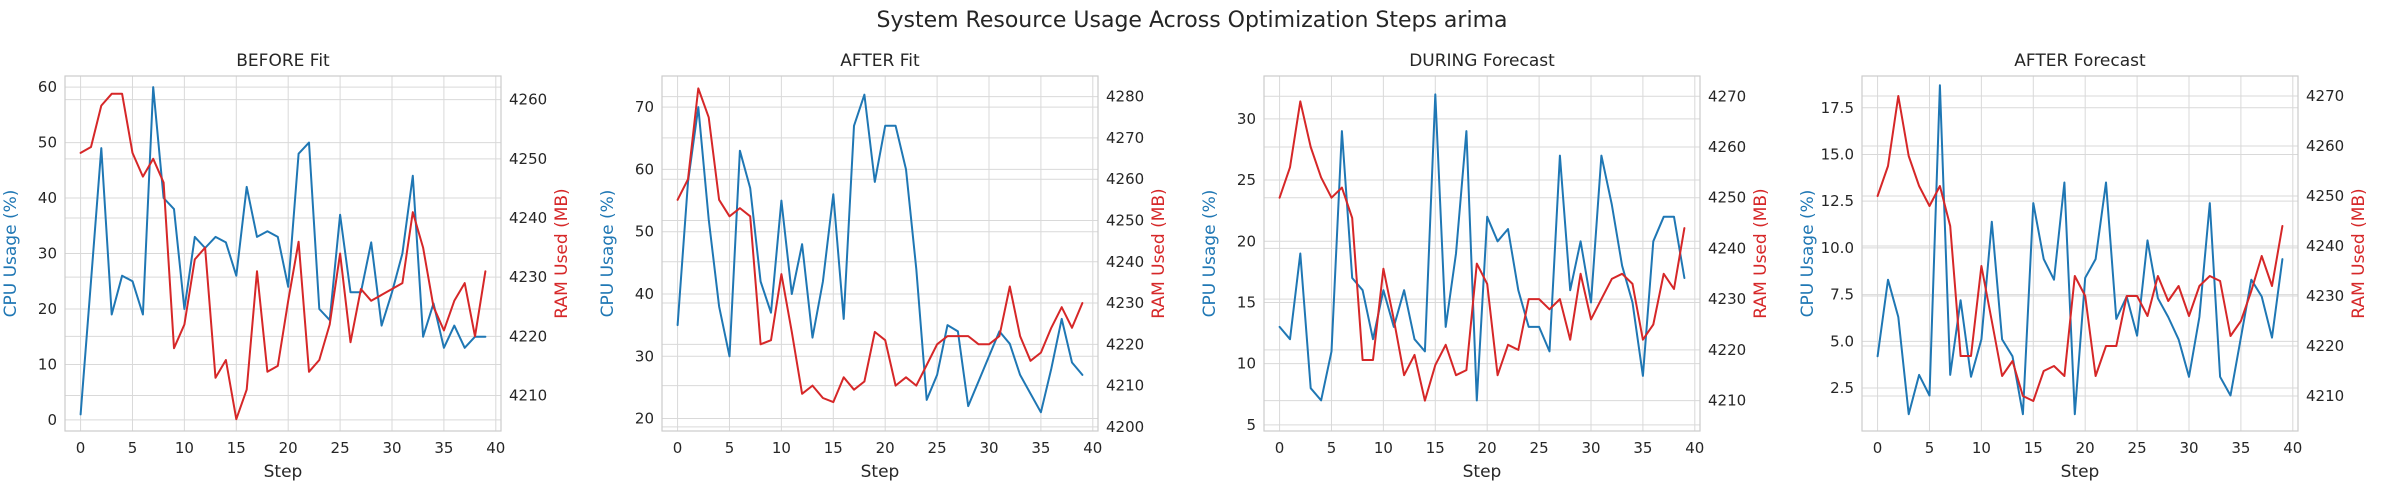 The image size is (2384, 492). What do you see at coordinates (644, 107) in the screenshot?
I see `y-left-tick-label: 70` at bounding box center [644, 107].